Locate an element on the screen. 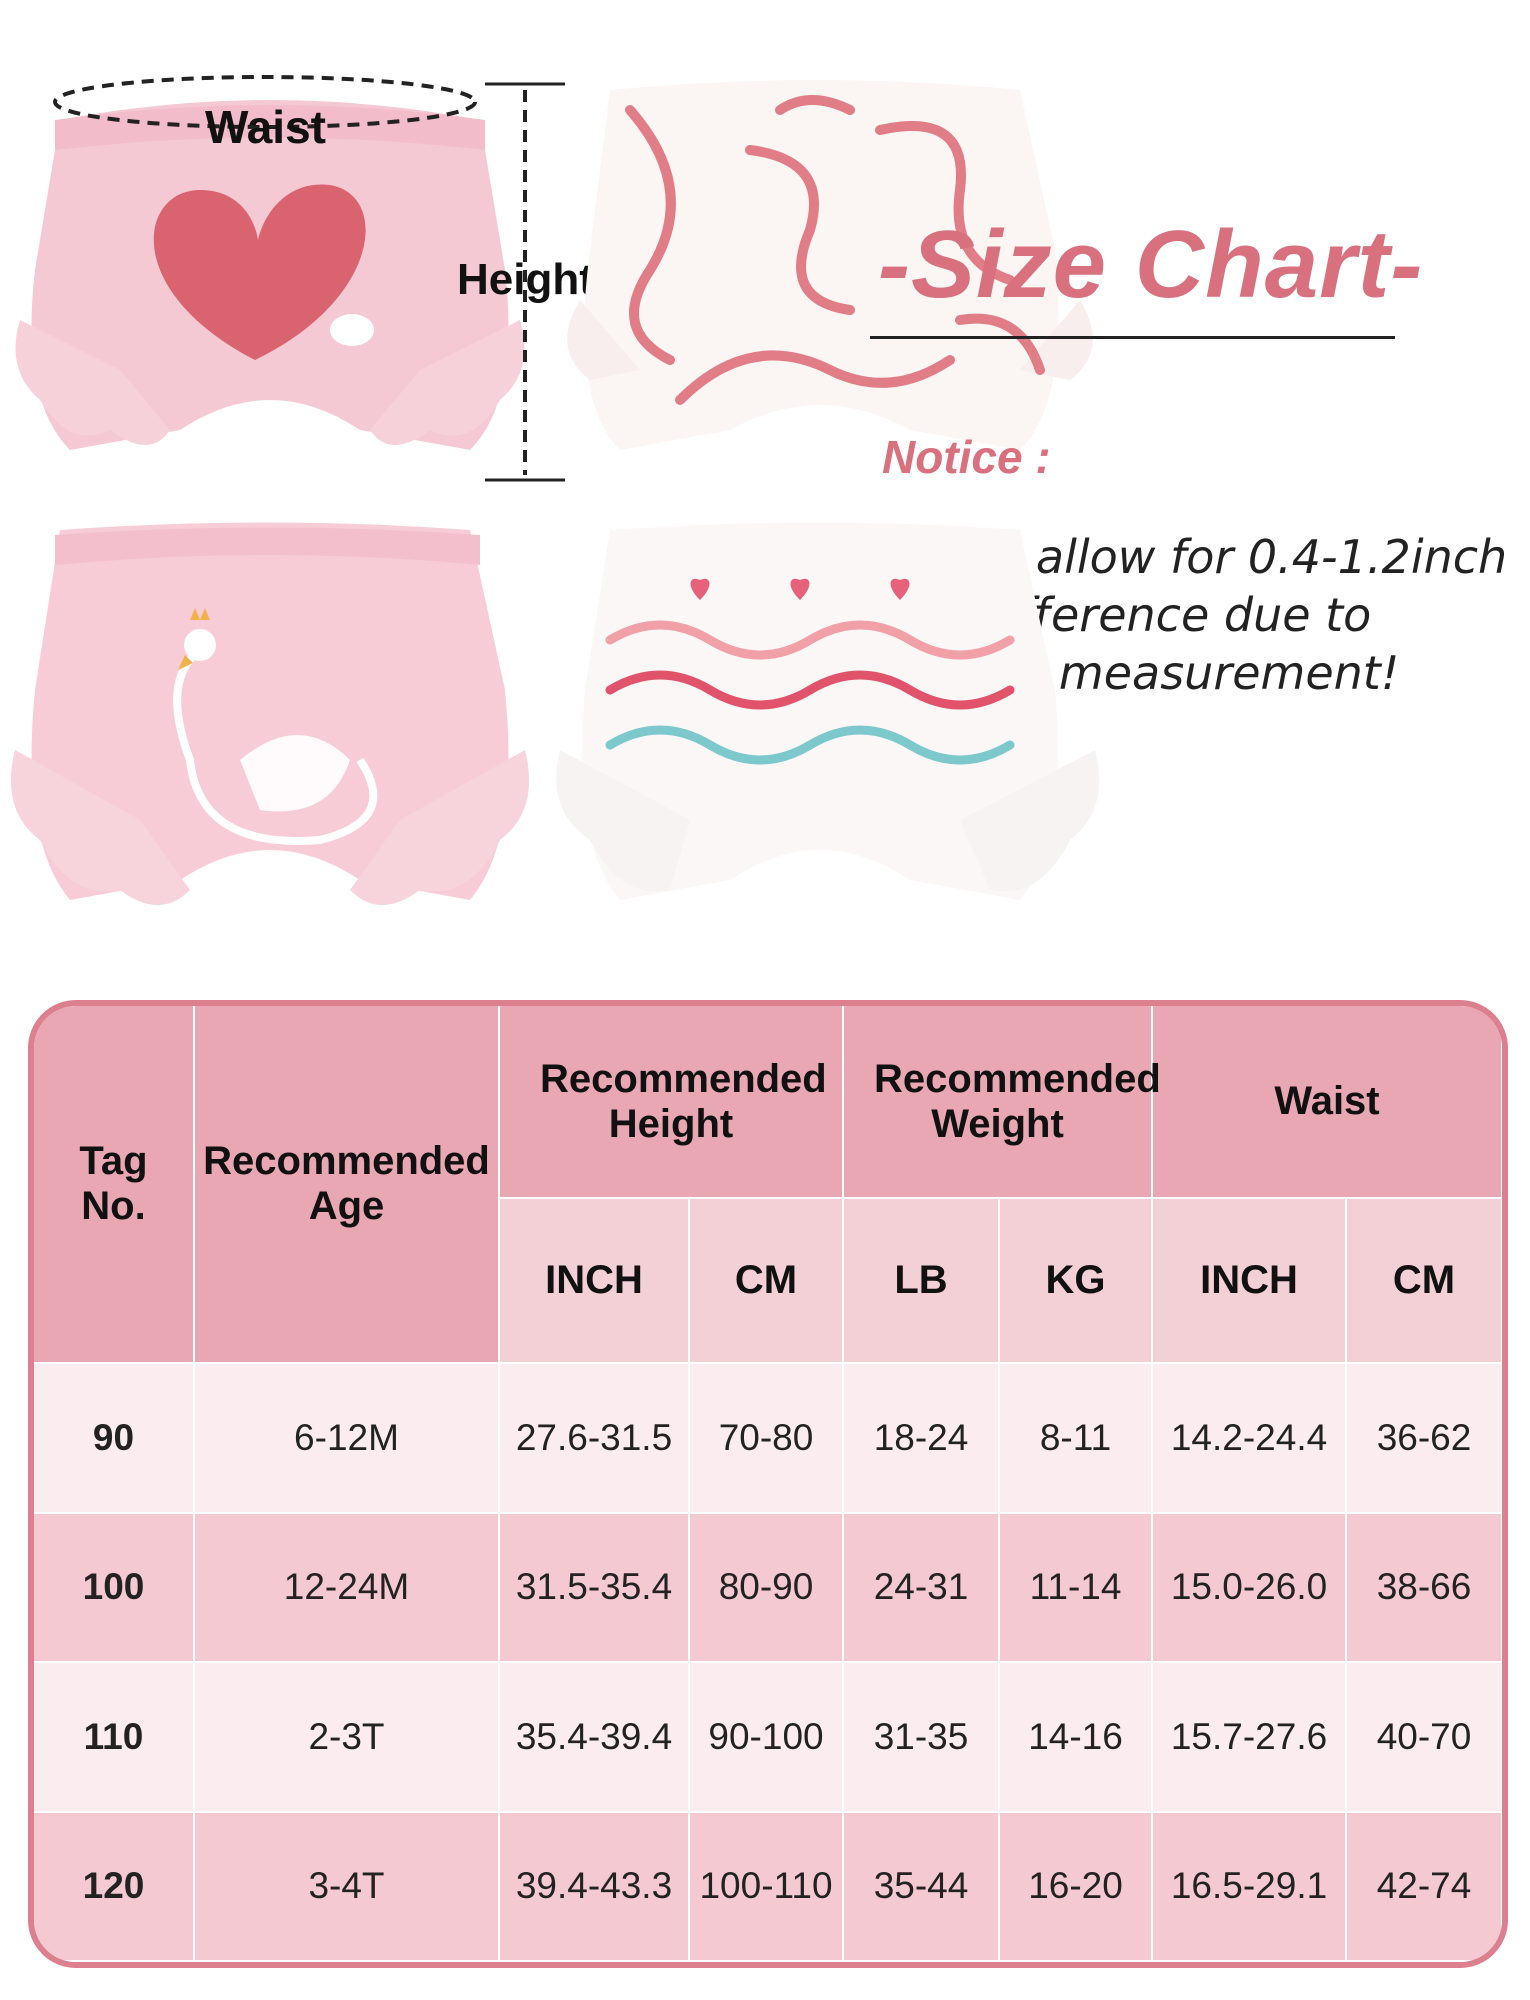 This screenshot has height=2000, width=1530. header-recommended-weight: Recommended Weight is located at coordinates (1002, 1102).